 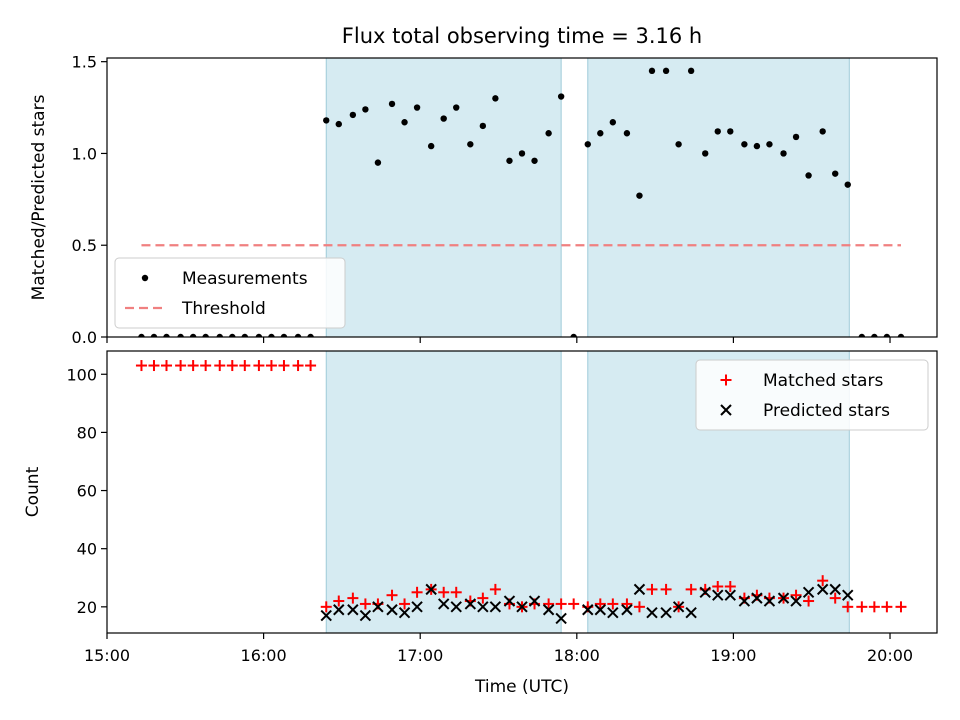 I want to click on series-predicted-stars, so click(x=587, y=604).